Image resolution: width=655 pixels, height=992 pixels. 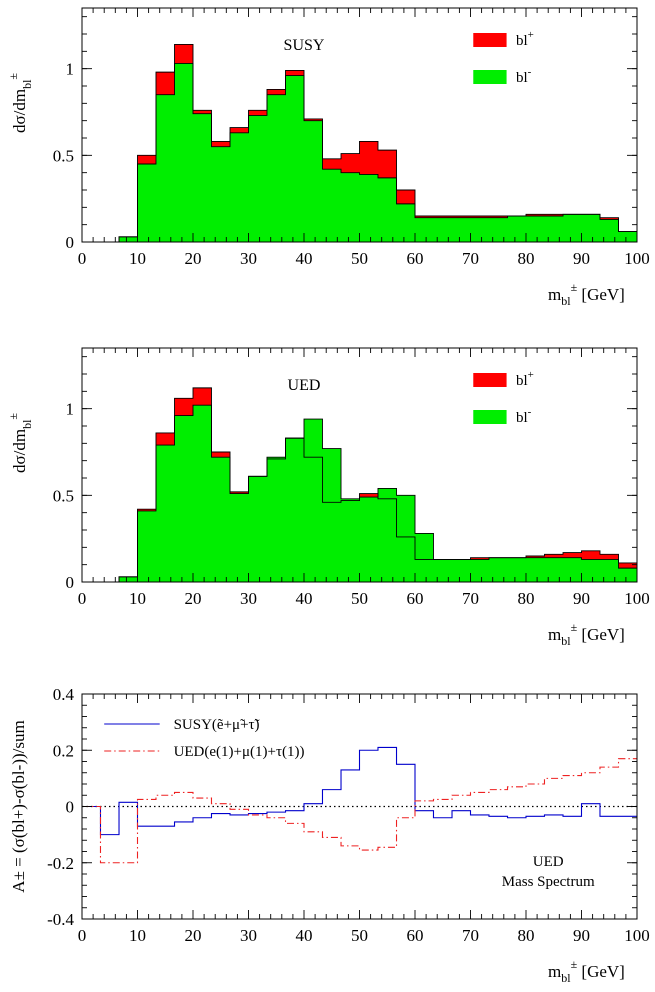 What do you see at coordinates (63, 750) in the screenshot?
I see `y-tick-label: 0.2` at bounding box center [63, 750].